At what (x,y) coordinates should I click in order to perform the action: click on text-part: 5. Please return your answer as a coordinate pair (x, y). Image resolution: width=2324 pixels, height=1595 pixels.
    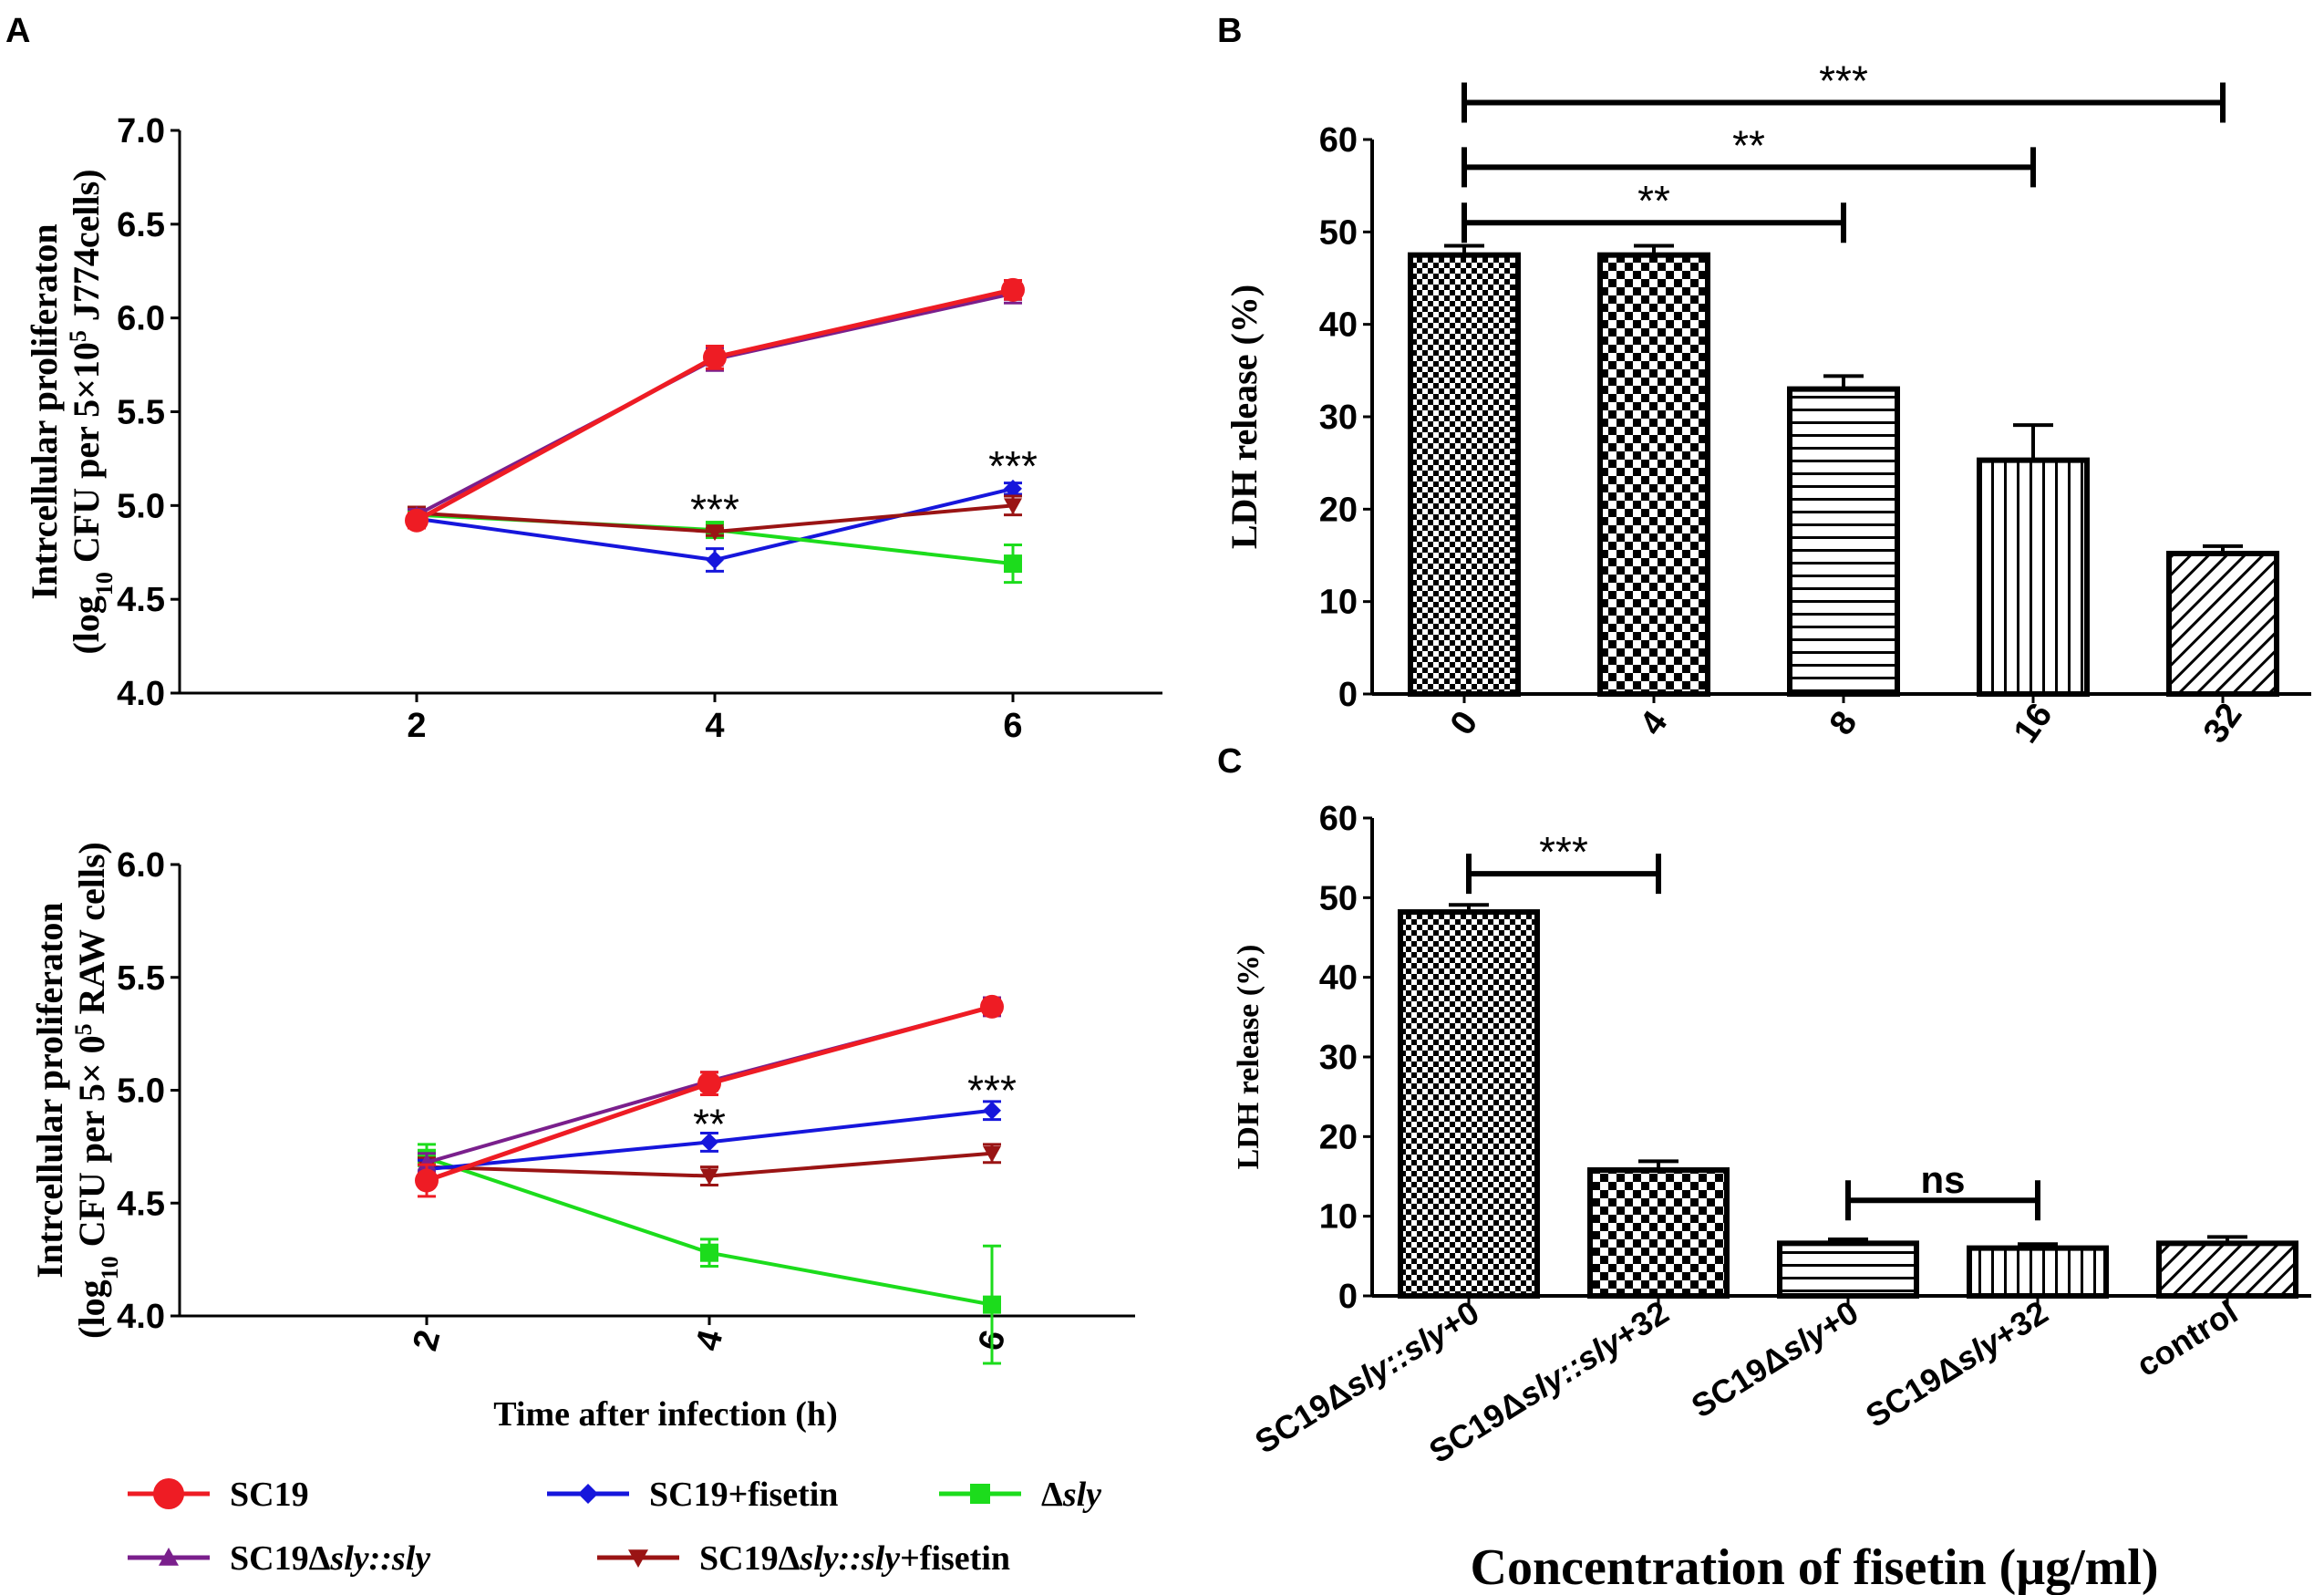
    Looking at the image, I should click on (78, 336).